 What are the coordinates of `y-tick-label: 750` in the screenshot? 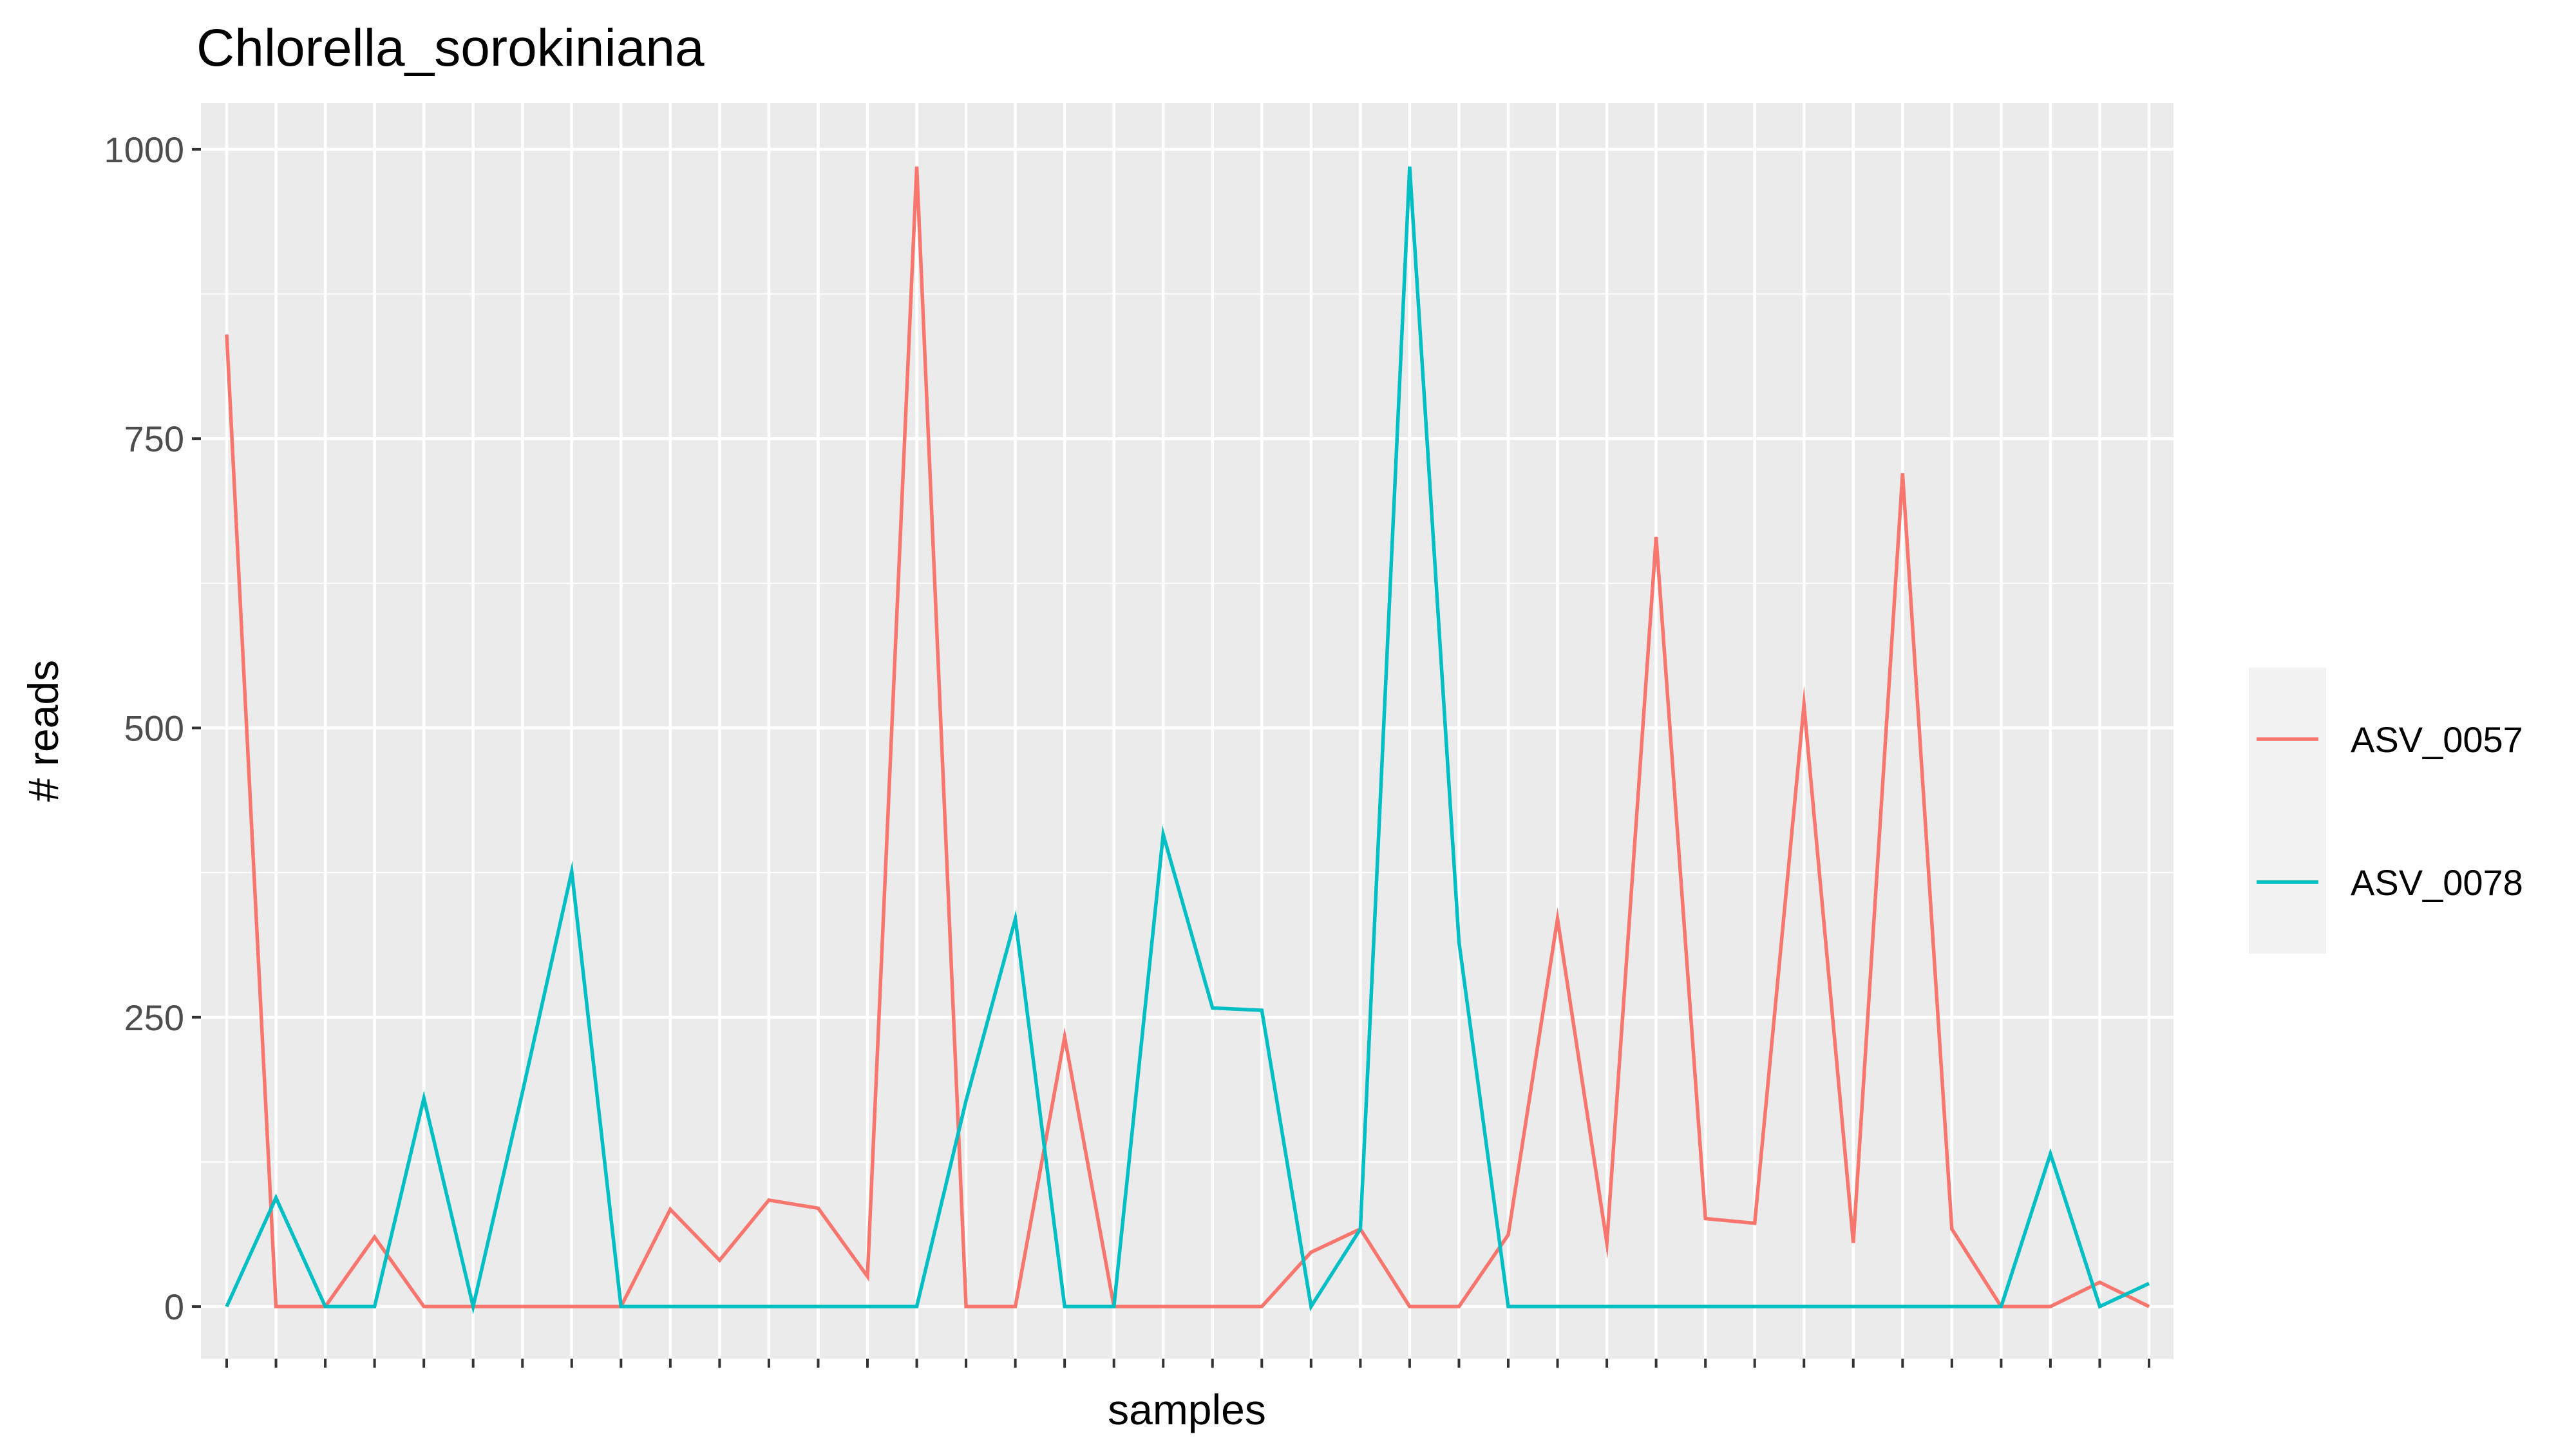 It's located at (154, 439).